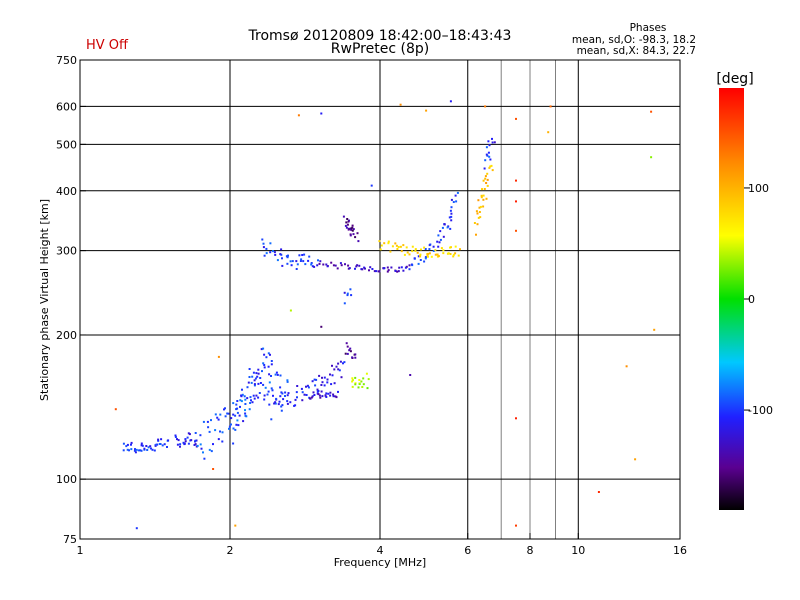  What do you see at coordinates (760, 410) in the screenshot?
I see `colorbar-tick-label: -100` at bounding box center [760, 410].